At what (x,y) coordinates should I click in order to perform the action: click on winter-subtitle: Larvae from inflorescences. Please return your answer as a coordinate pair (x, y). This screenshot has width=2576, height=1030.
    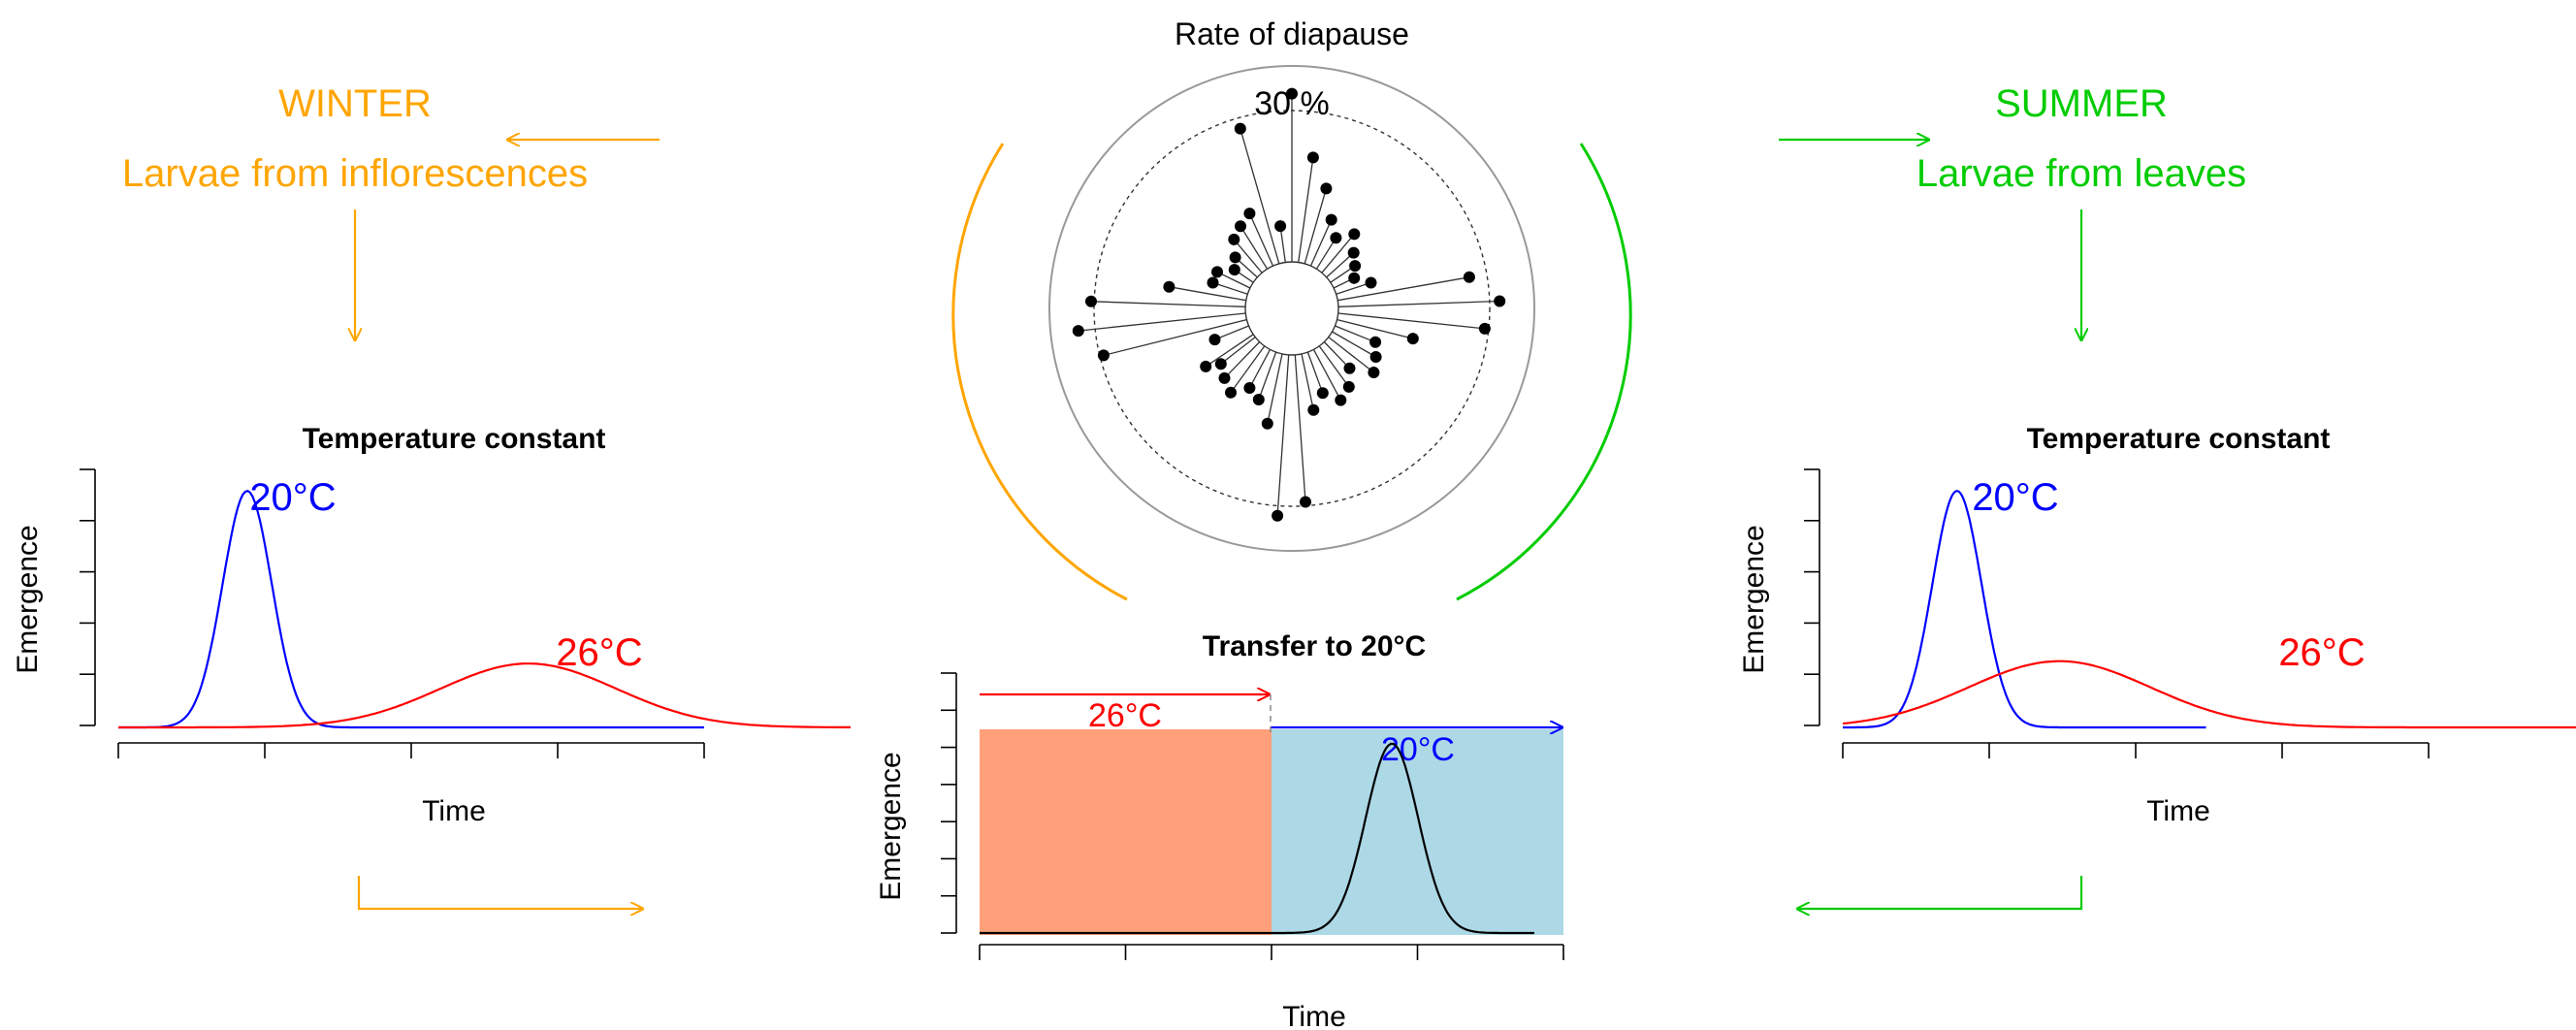
    Looking at the image, I should click on (355, 174).